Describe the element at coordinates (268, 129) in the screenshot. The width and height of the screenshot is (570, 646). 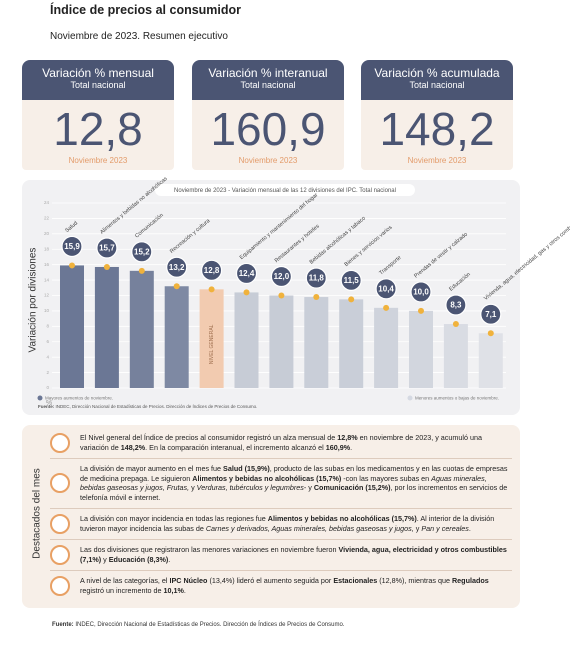
I see `kpi-value: 160,9` at that location.